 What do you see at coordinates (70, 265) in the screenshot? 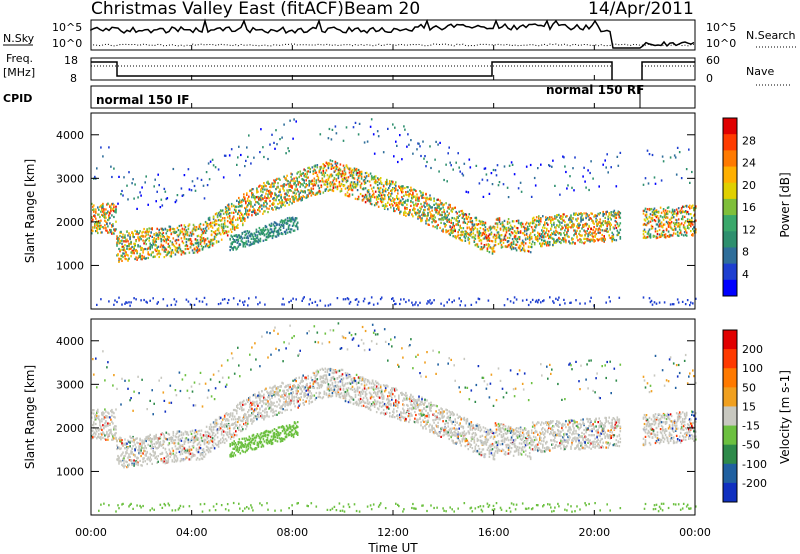
I see `y-tick-label: 1000` at bounding box center [70, 265].